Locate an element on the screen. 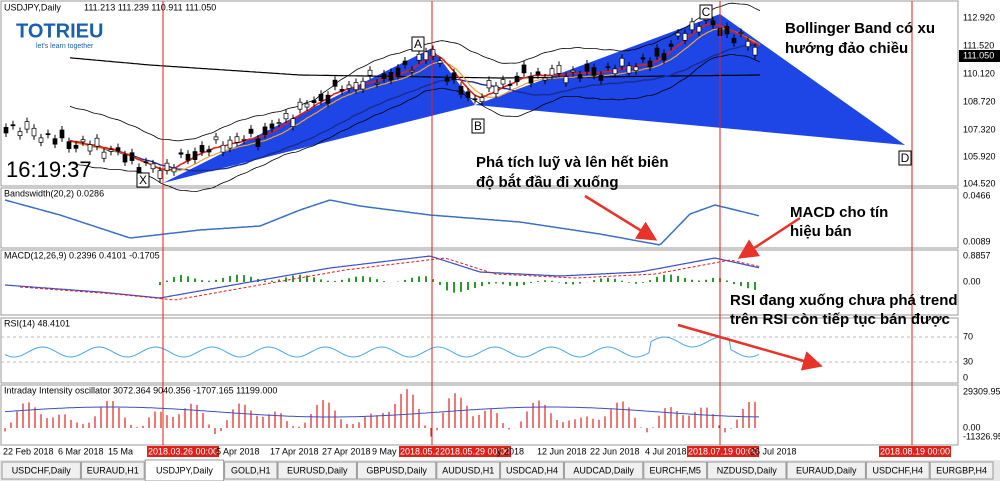  panel-label: MACD(12,26,9) 0.2396 0.4101 -0.1705 is located at coordinates (82, 255).